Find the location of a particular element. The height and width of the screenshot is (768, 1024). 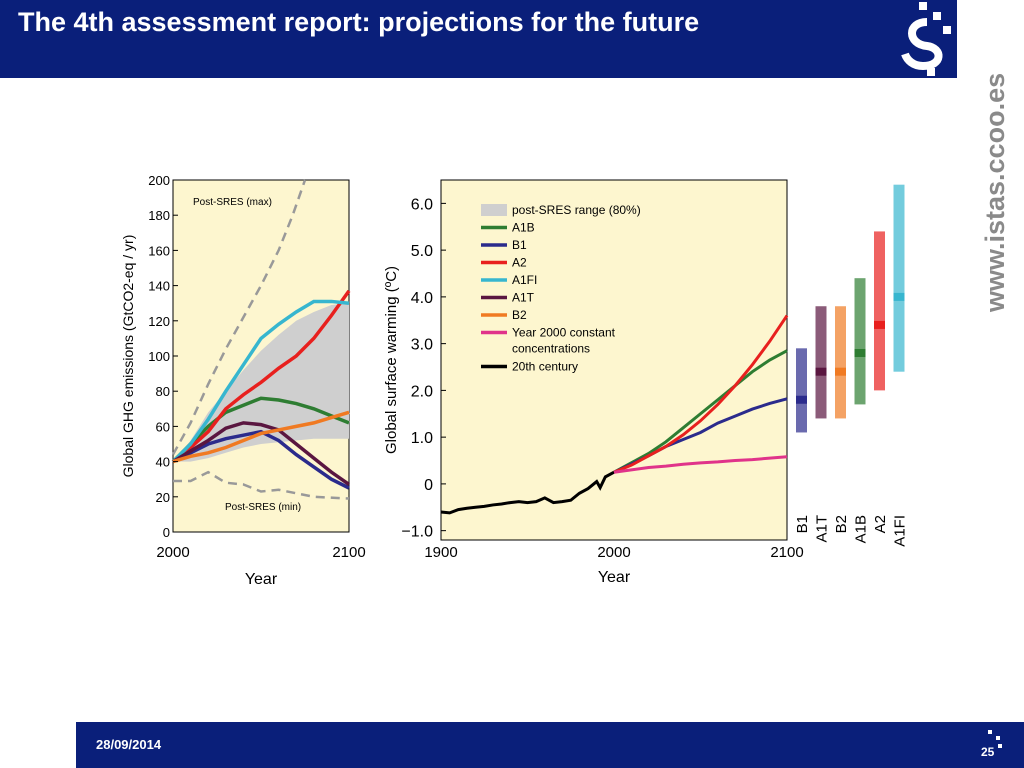

warming-series-a2 is located at coordinates (701, 394).